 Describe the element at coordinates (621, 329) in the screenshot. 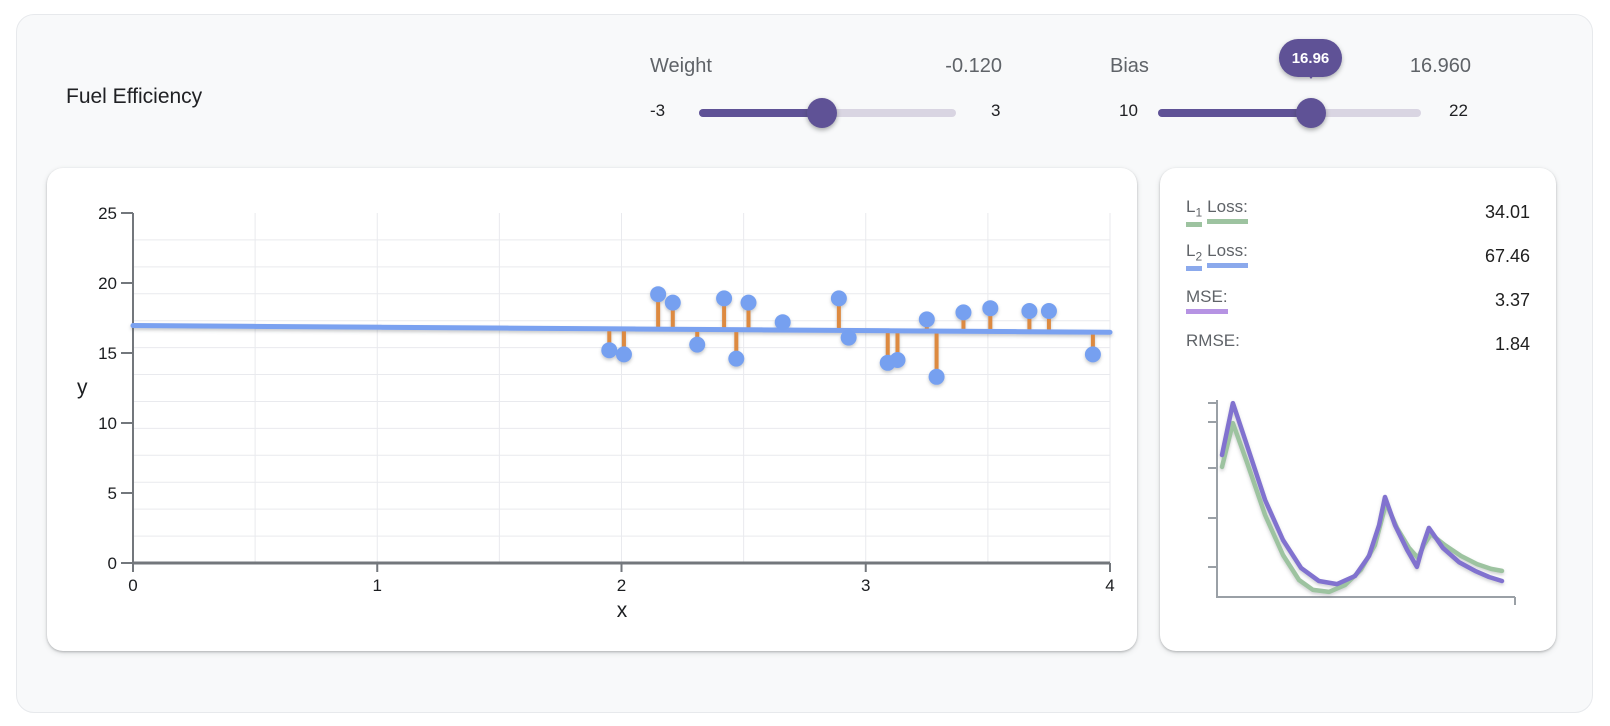

I see `model-line` at that location.